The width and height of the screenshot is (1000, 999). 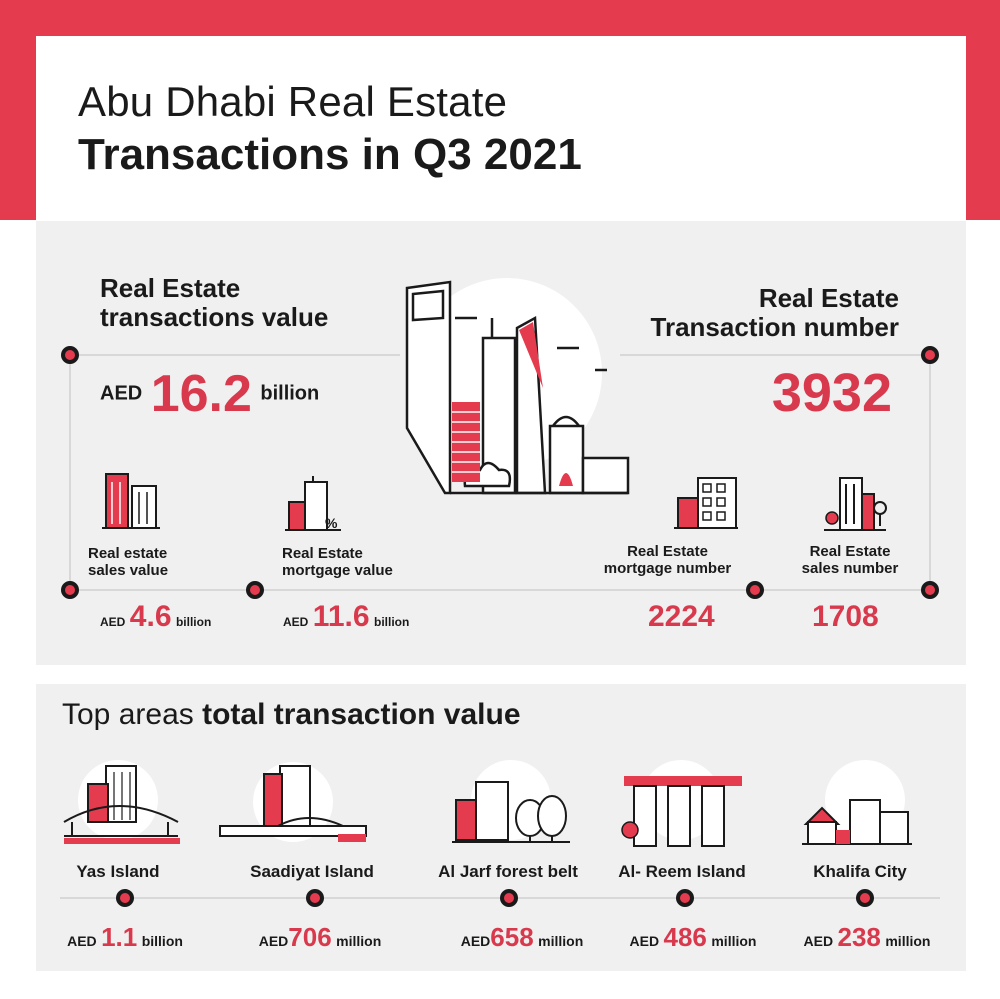 What do you see at coordinates (290, 393) in the screenshot?
I see `total-value-unit: billion` at bounding box center [290, 393].